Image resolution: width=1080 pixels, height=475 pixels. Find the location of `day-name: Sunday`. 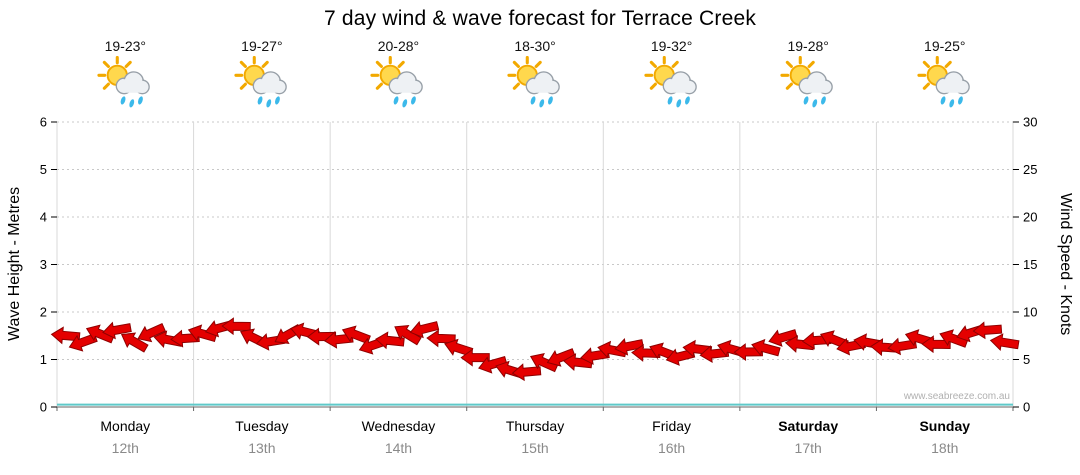

day-name: Sunday is located at coordinates (945, 426).